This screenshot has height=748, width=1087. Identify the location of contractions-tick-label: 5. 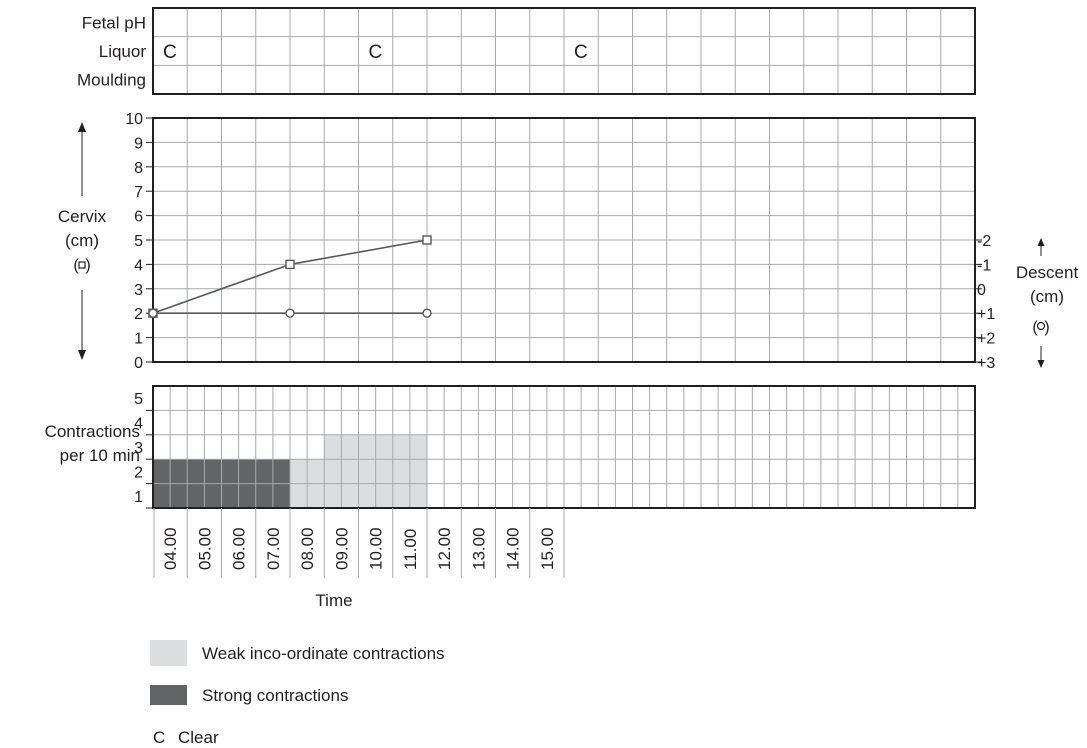
(138, 399).